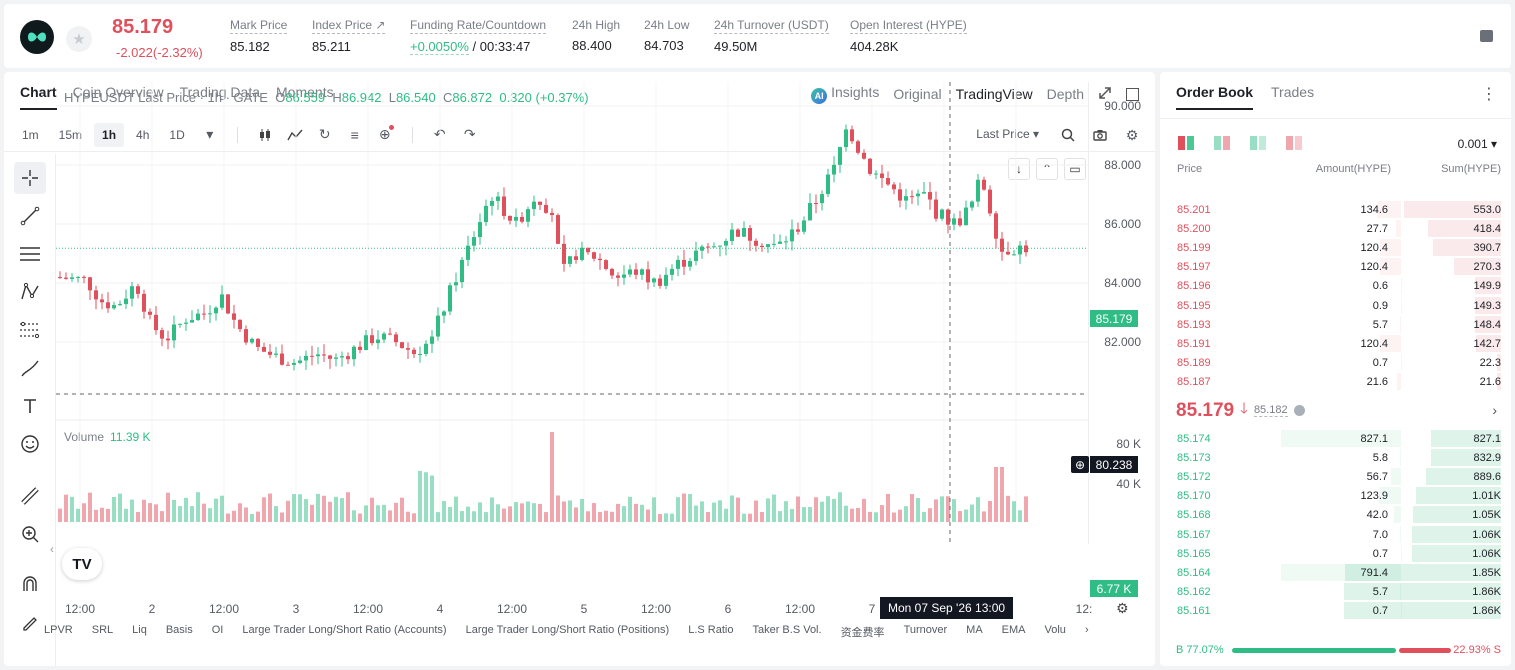 The width and height of the screenshot is (1515, 670). Describe the element at coordinates (1065, 94) in the screenshot. I see `tab-depth: Depth` at that location.